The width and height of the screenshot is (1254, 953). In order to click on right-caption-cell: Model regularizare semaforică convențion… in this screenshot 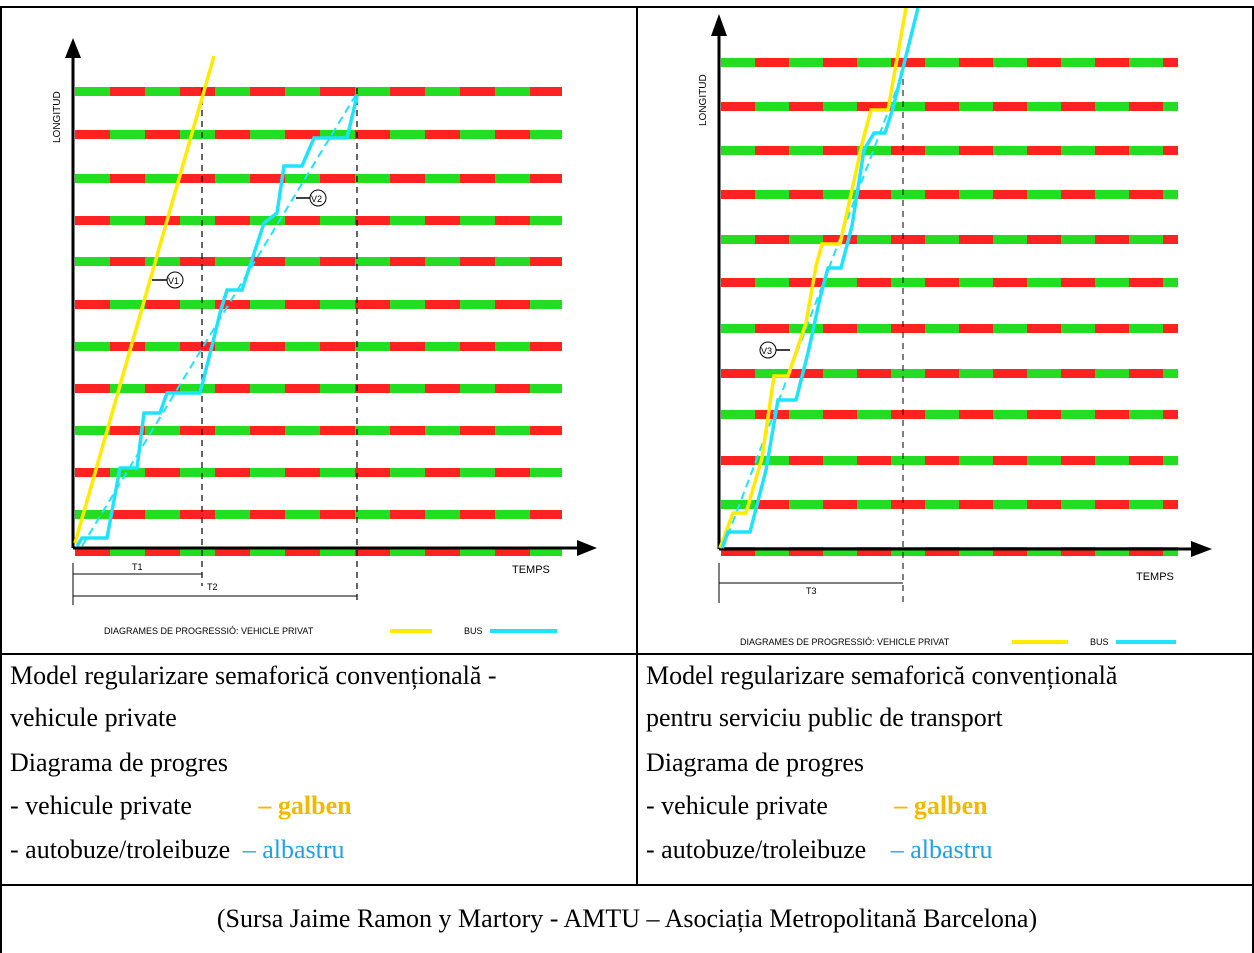, I will do `click(945, 769)`.